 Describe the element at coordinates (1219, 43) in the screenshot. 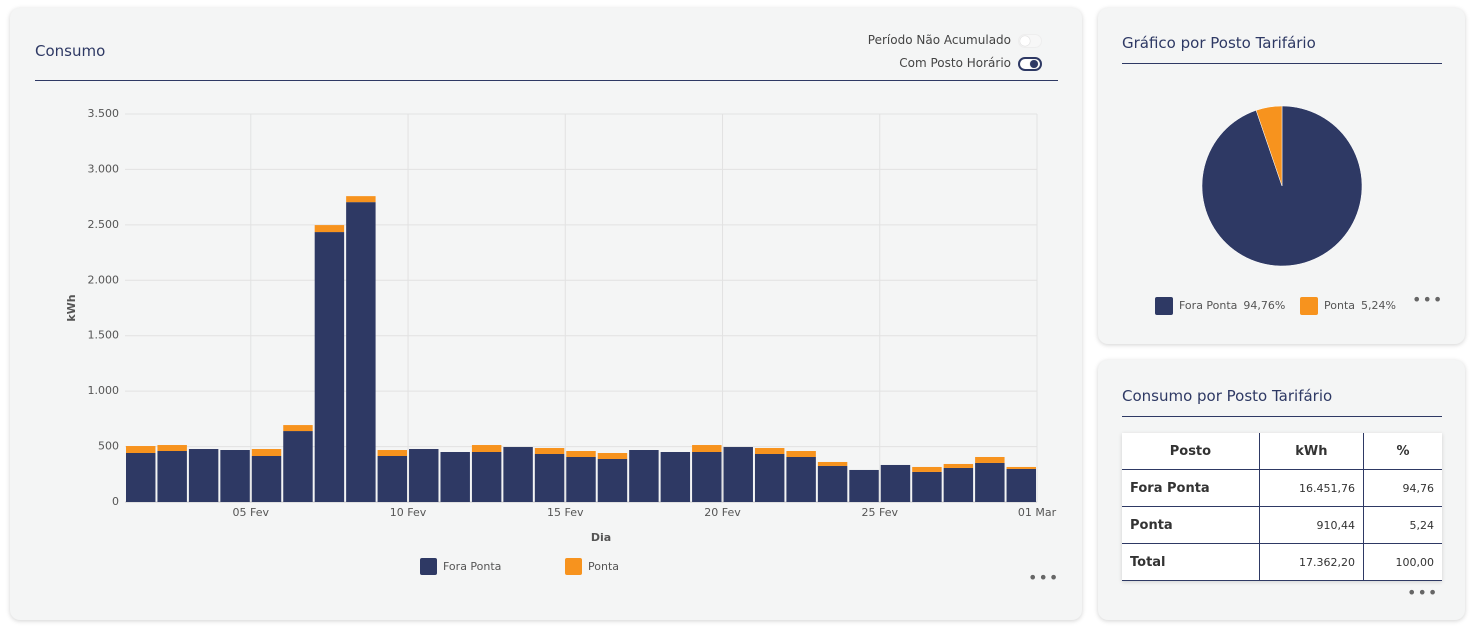

I see `card-title: Gráfico por Posto Tarifário` at that location.